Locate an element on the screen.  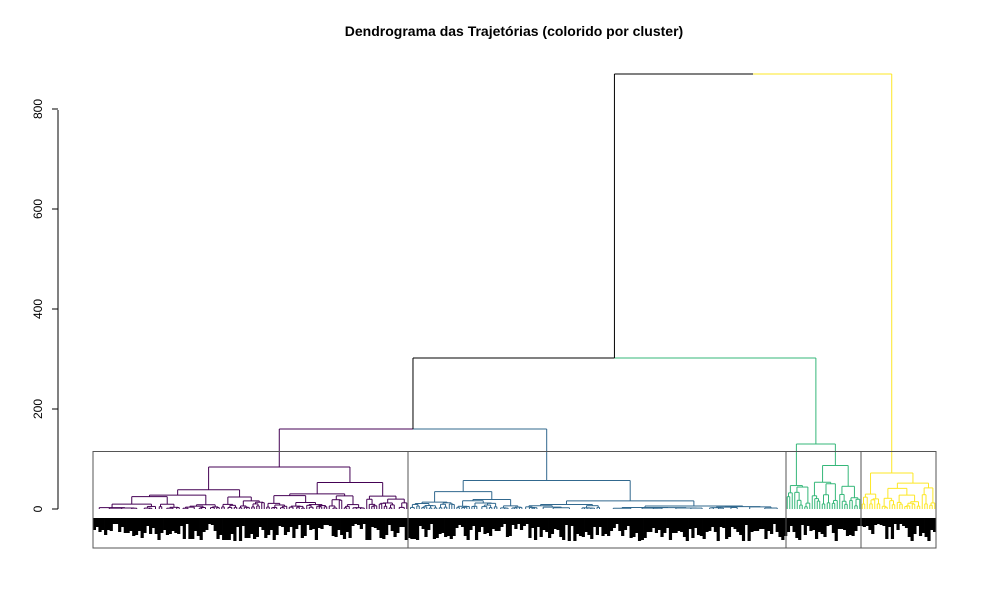
y-tick-label: 800 is located at coordinates (38, 109).